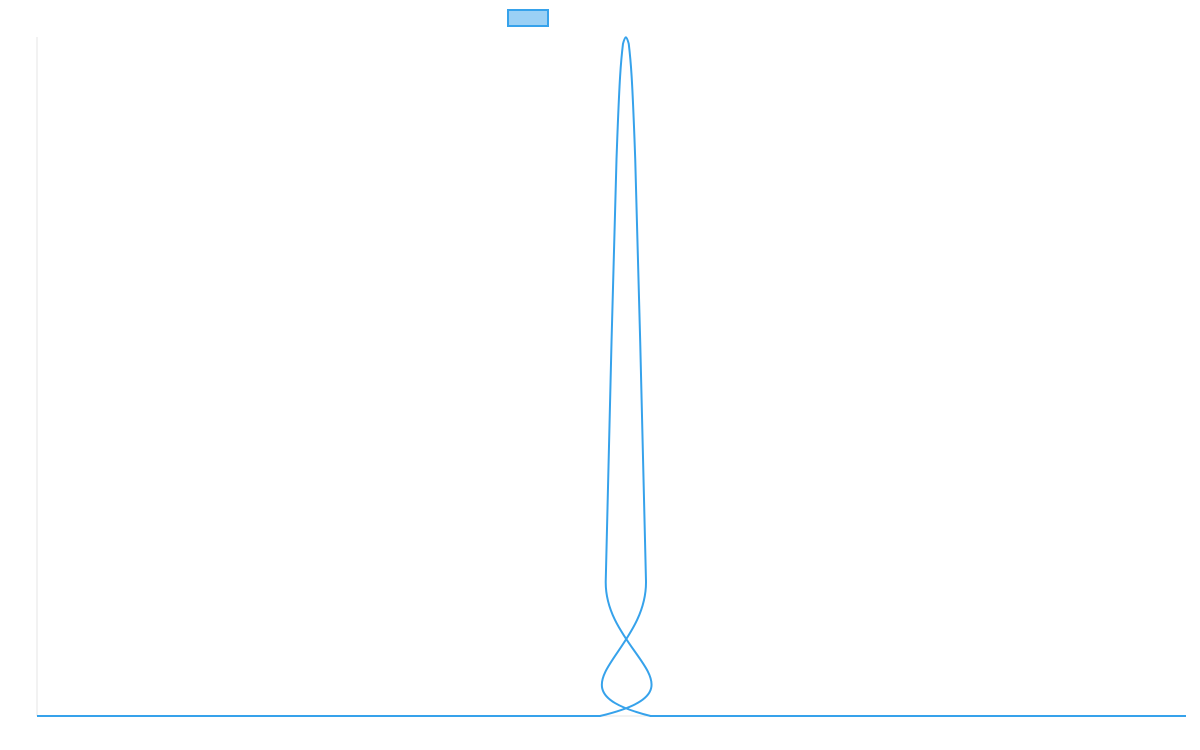  I want to click on legend, so click(528, 18).